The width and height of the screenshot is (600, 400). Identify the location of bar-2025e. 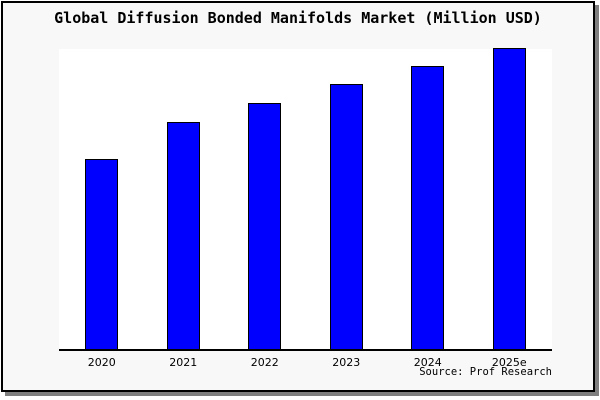
(509, 198).